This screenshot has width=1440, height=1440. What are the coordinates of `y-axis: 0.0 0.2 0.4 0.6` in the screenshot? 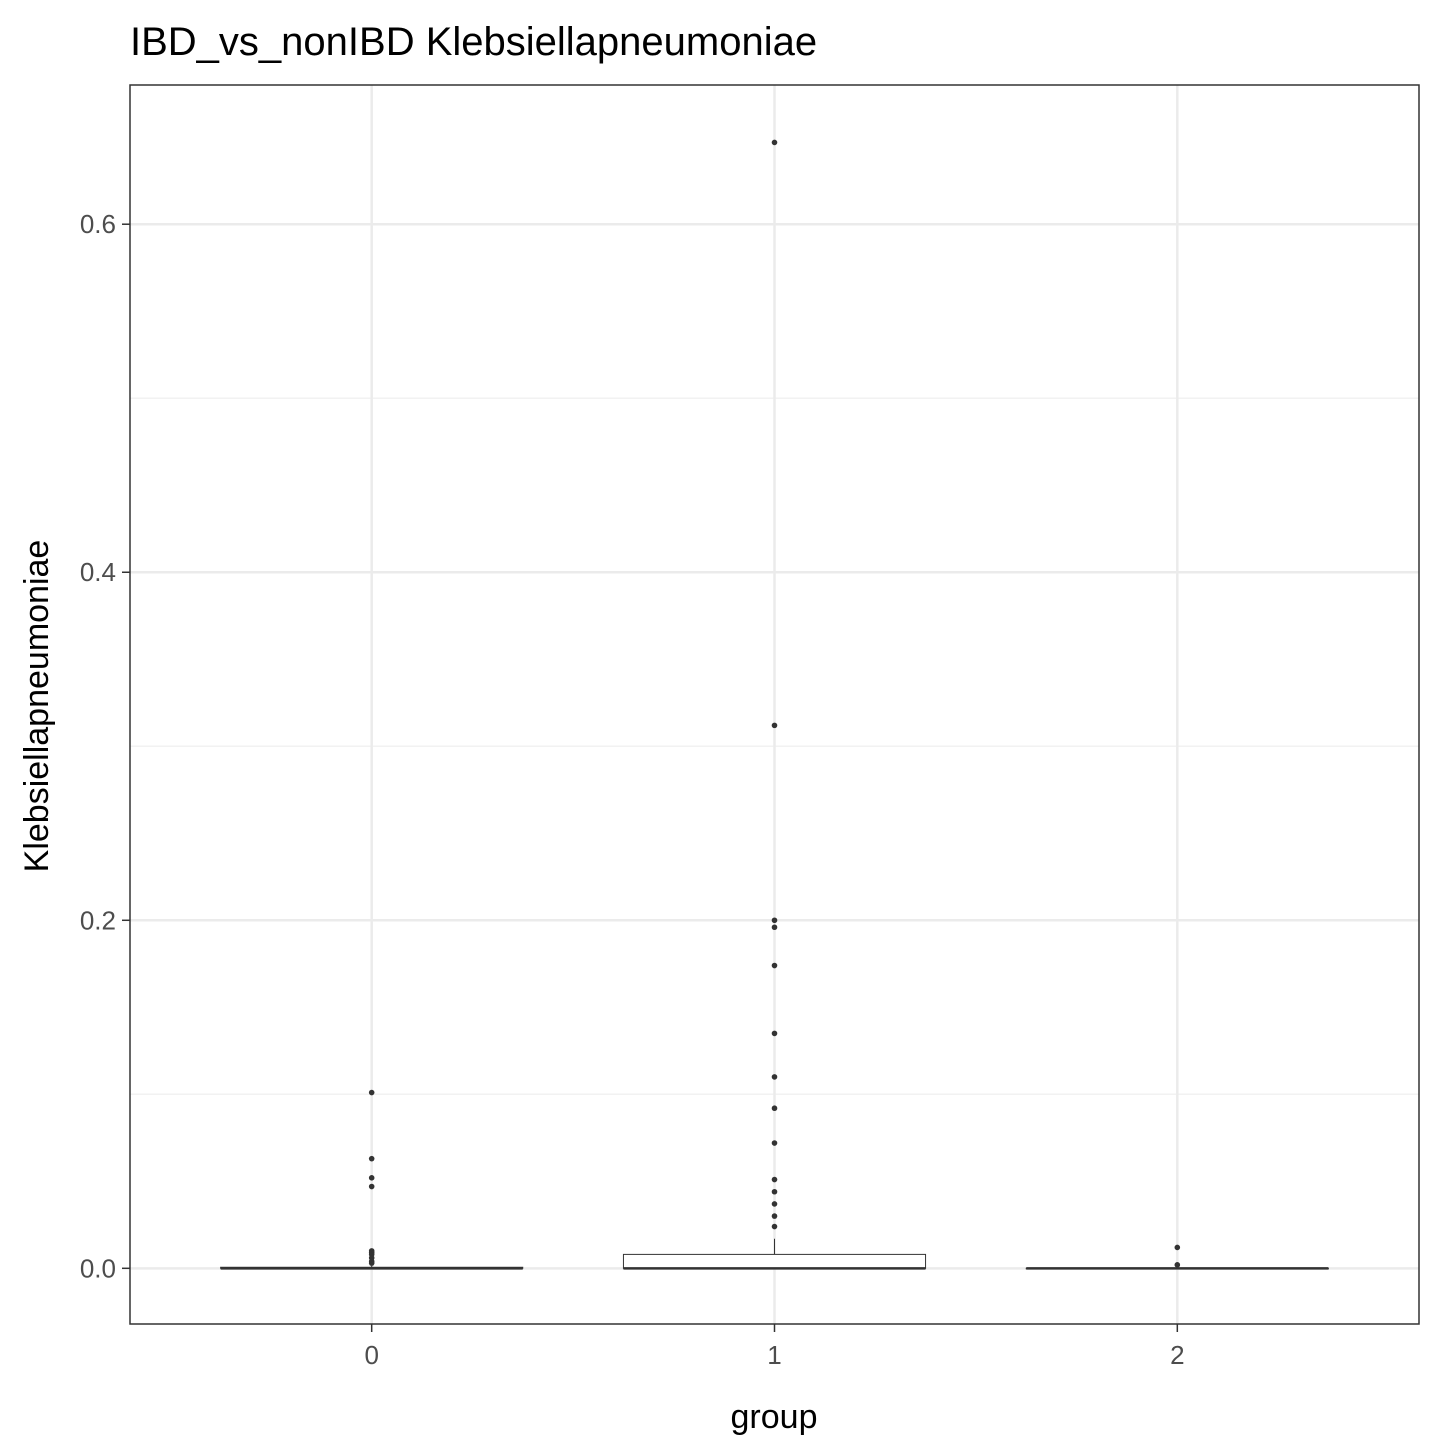 It's located at (105, 746).